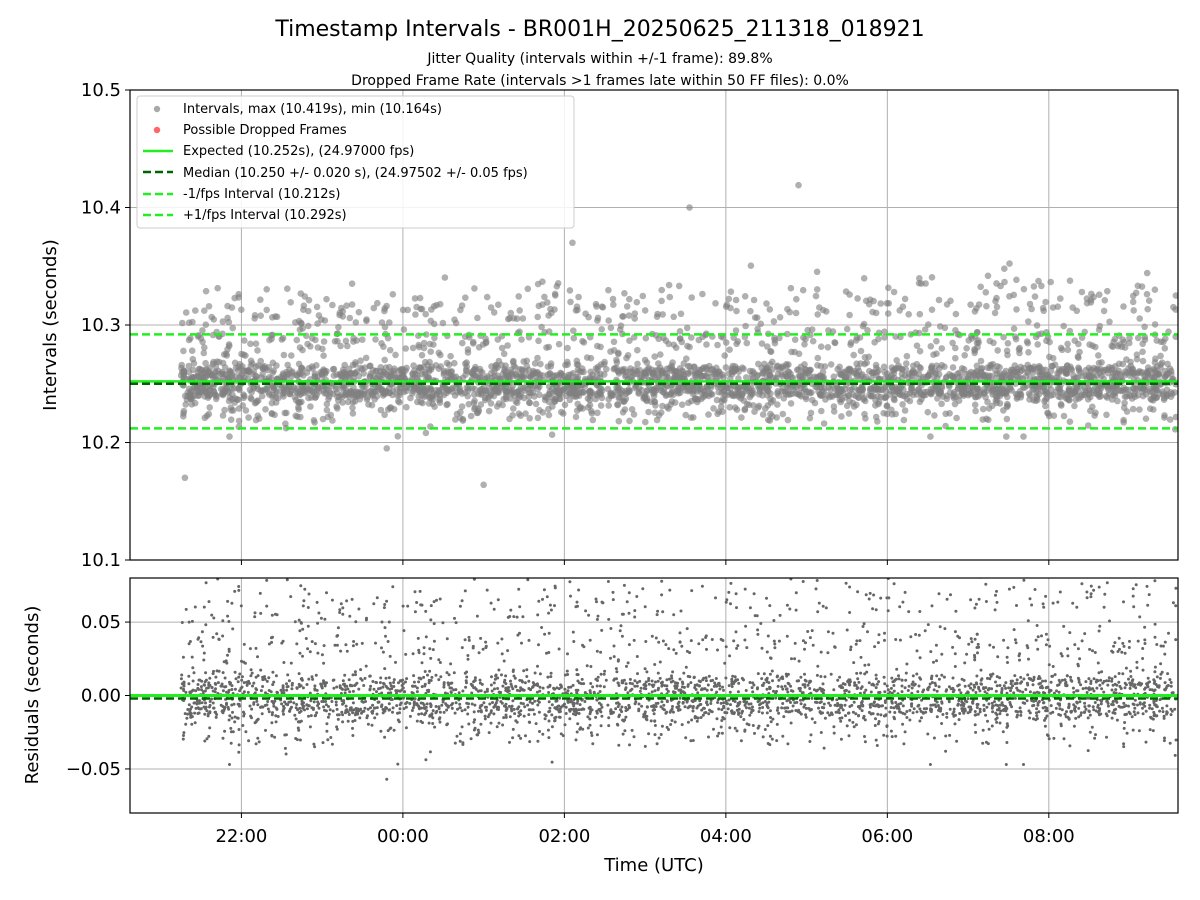 This screenshot has width=1200, height=900. I want to click on legend-item-plus: +1/fps Interval (10.292s), so click(245, 215).